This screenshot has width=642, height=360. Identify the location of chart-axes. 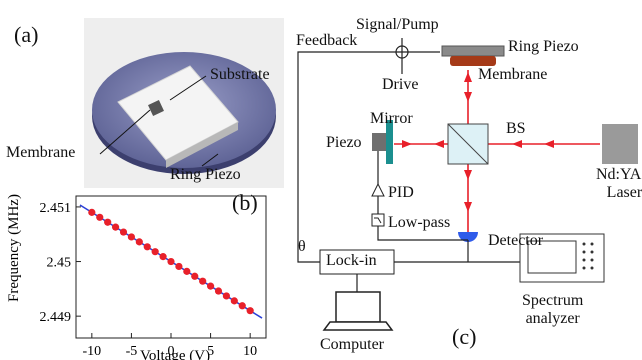
(171, 267).